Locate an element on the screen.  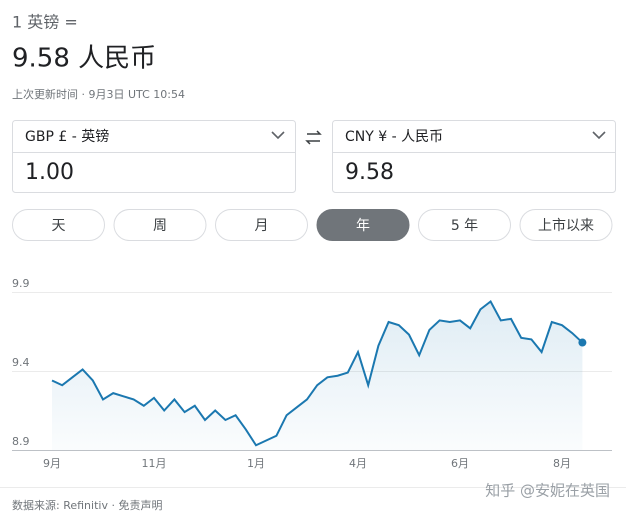
rate-result: 9.58 人民币 is located at coordinates (84, 59).